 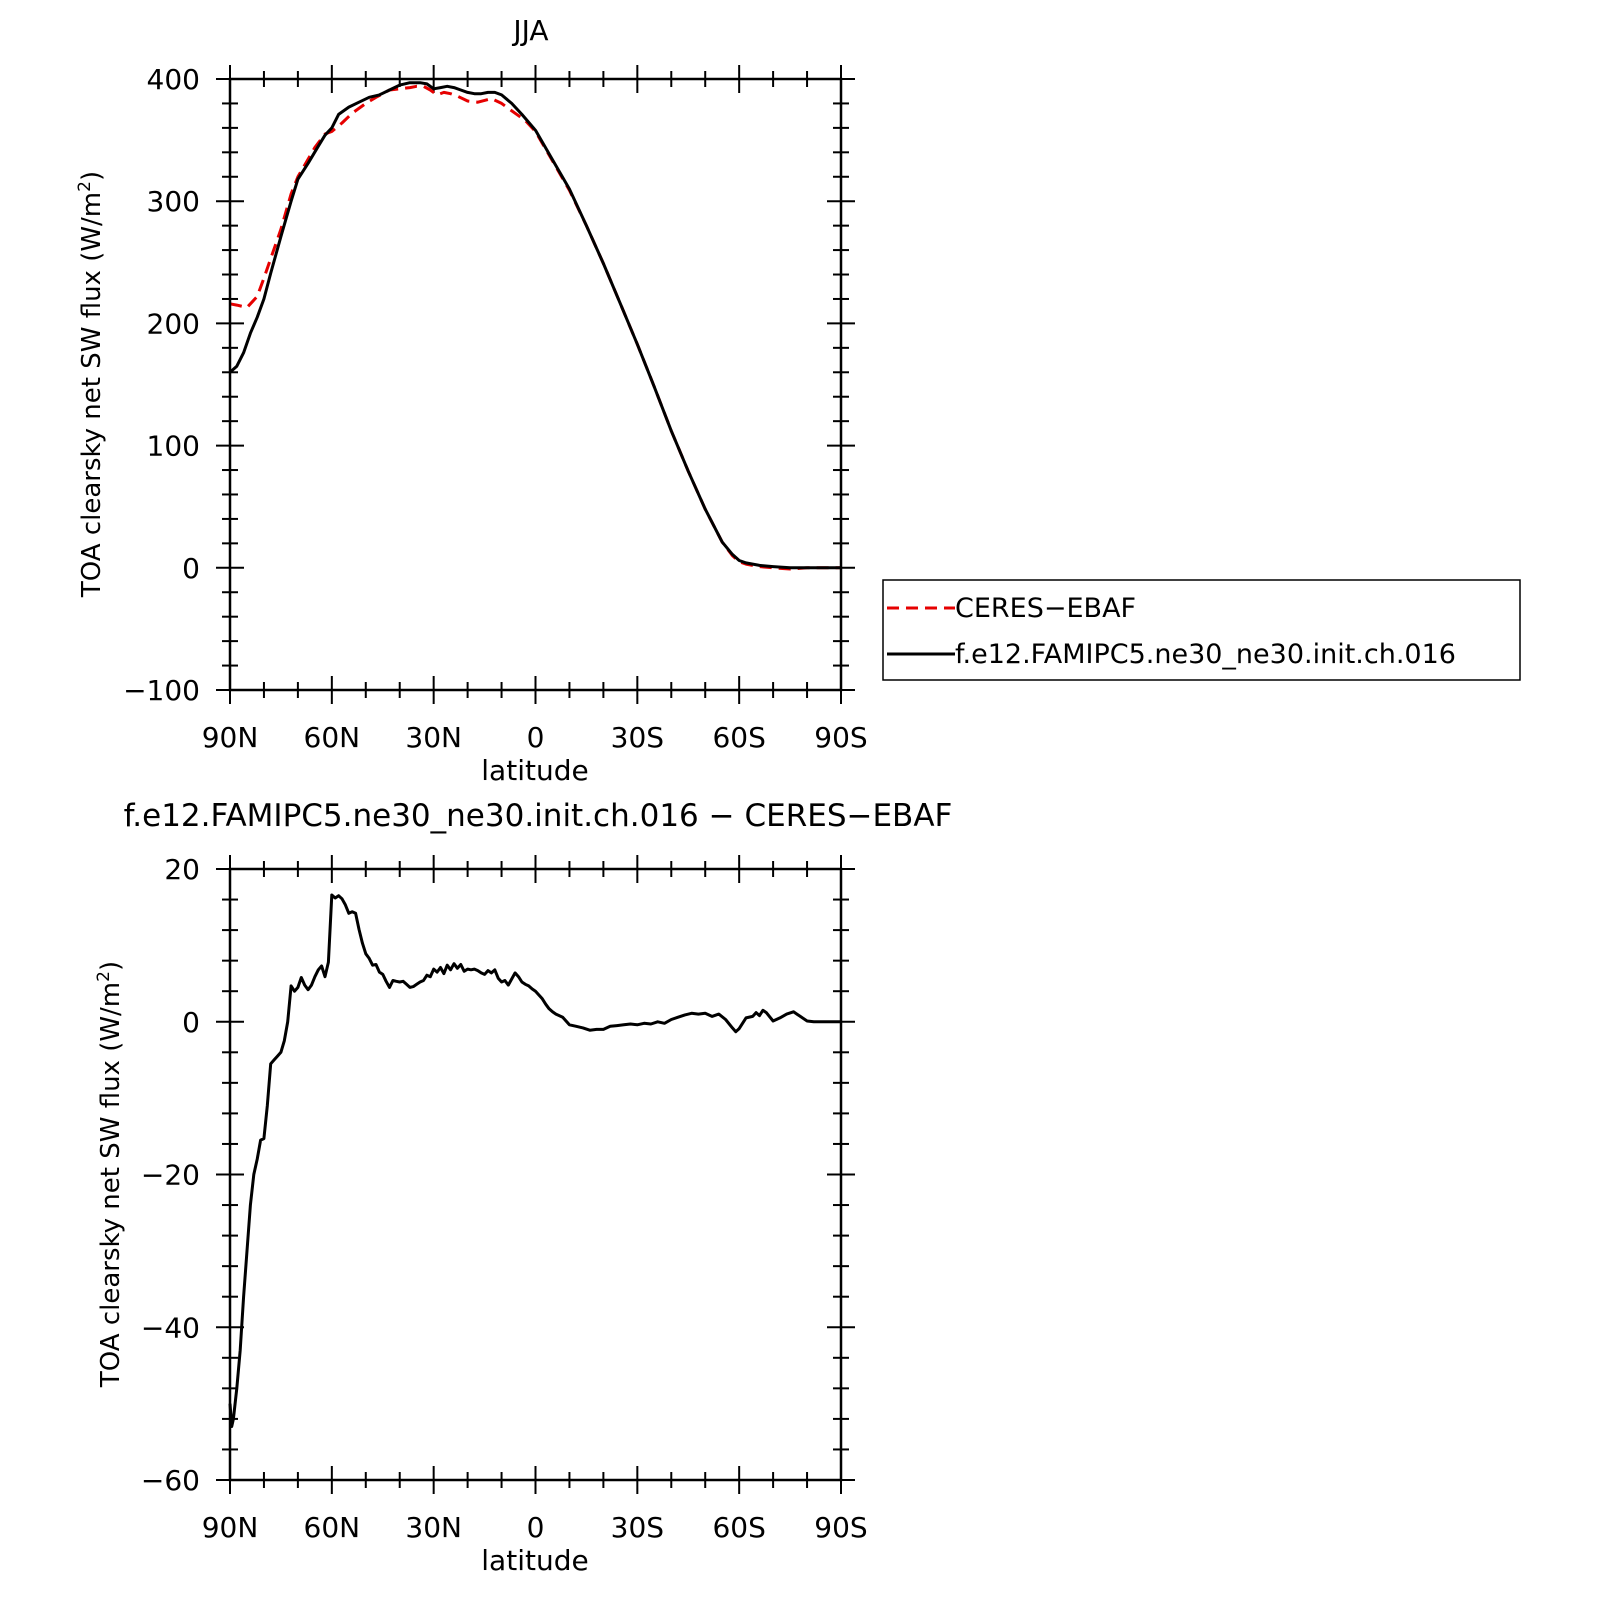 I want to click on bottom-chart-frame, so click(x=535, y=1174).